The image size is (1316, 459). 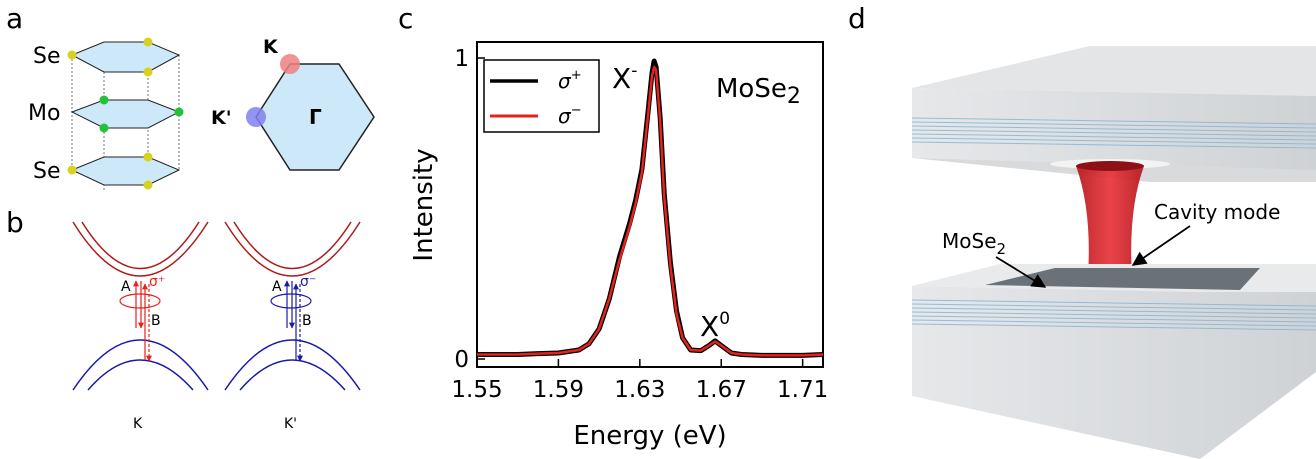 What do you see at coordinates (277, 287) in the screenshot?
I see `kp-a-label: A` at bounding box center [277, 287].